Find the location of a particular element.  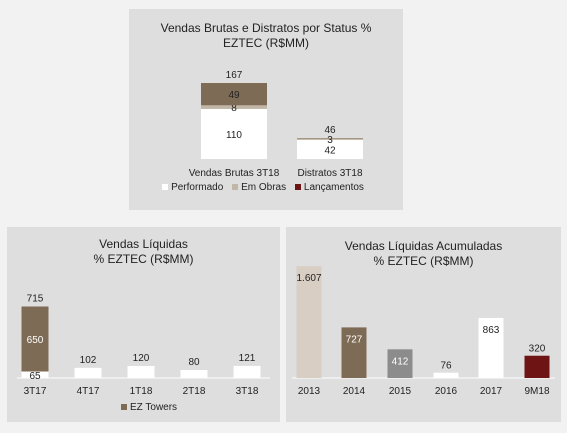

category-label-1: 4T17 is located at coordinates (88, 391).